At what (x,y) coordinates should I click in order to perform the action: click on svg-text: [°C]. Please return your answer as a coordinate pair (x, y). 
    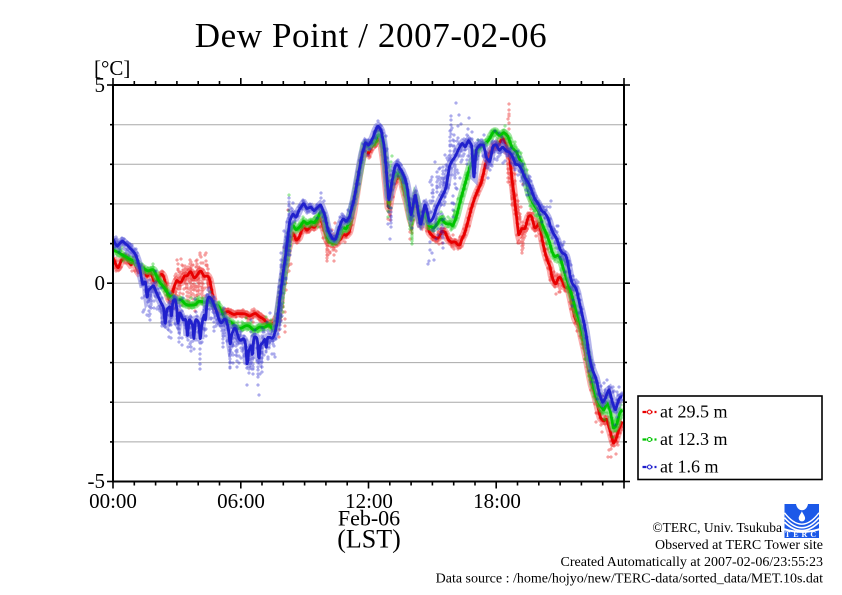
    Looking at the image, I should click on (112, 68).